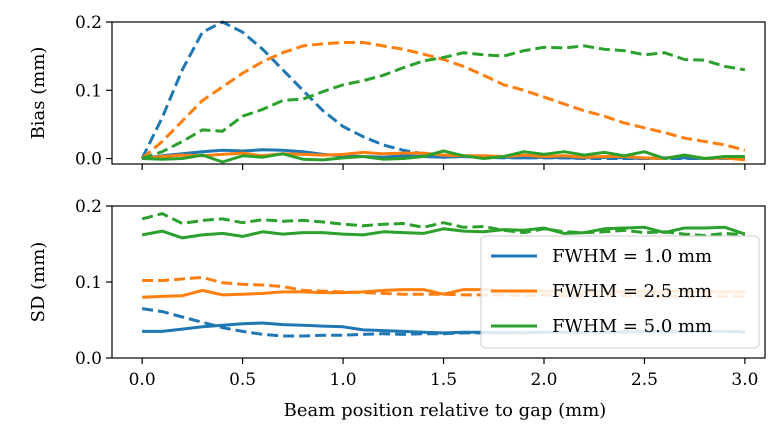  Describe the element at coordinates (443, 380) in the screenshot. I see `x-tick-label: 1.5` at that location.